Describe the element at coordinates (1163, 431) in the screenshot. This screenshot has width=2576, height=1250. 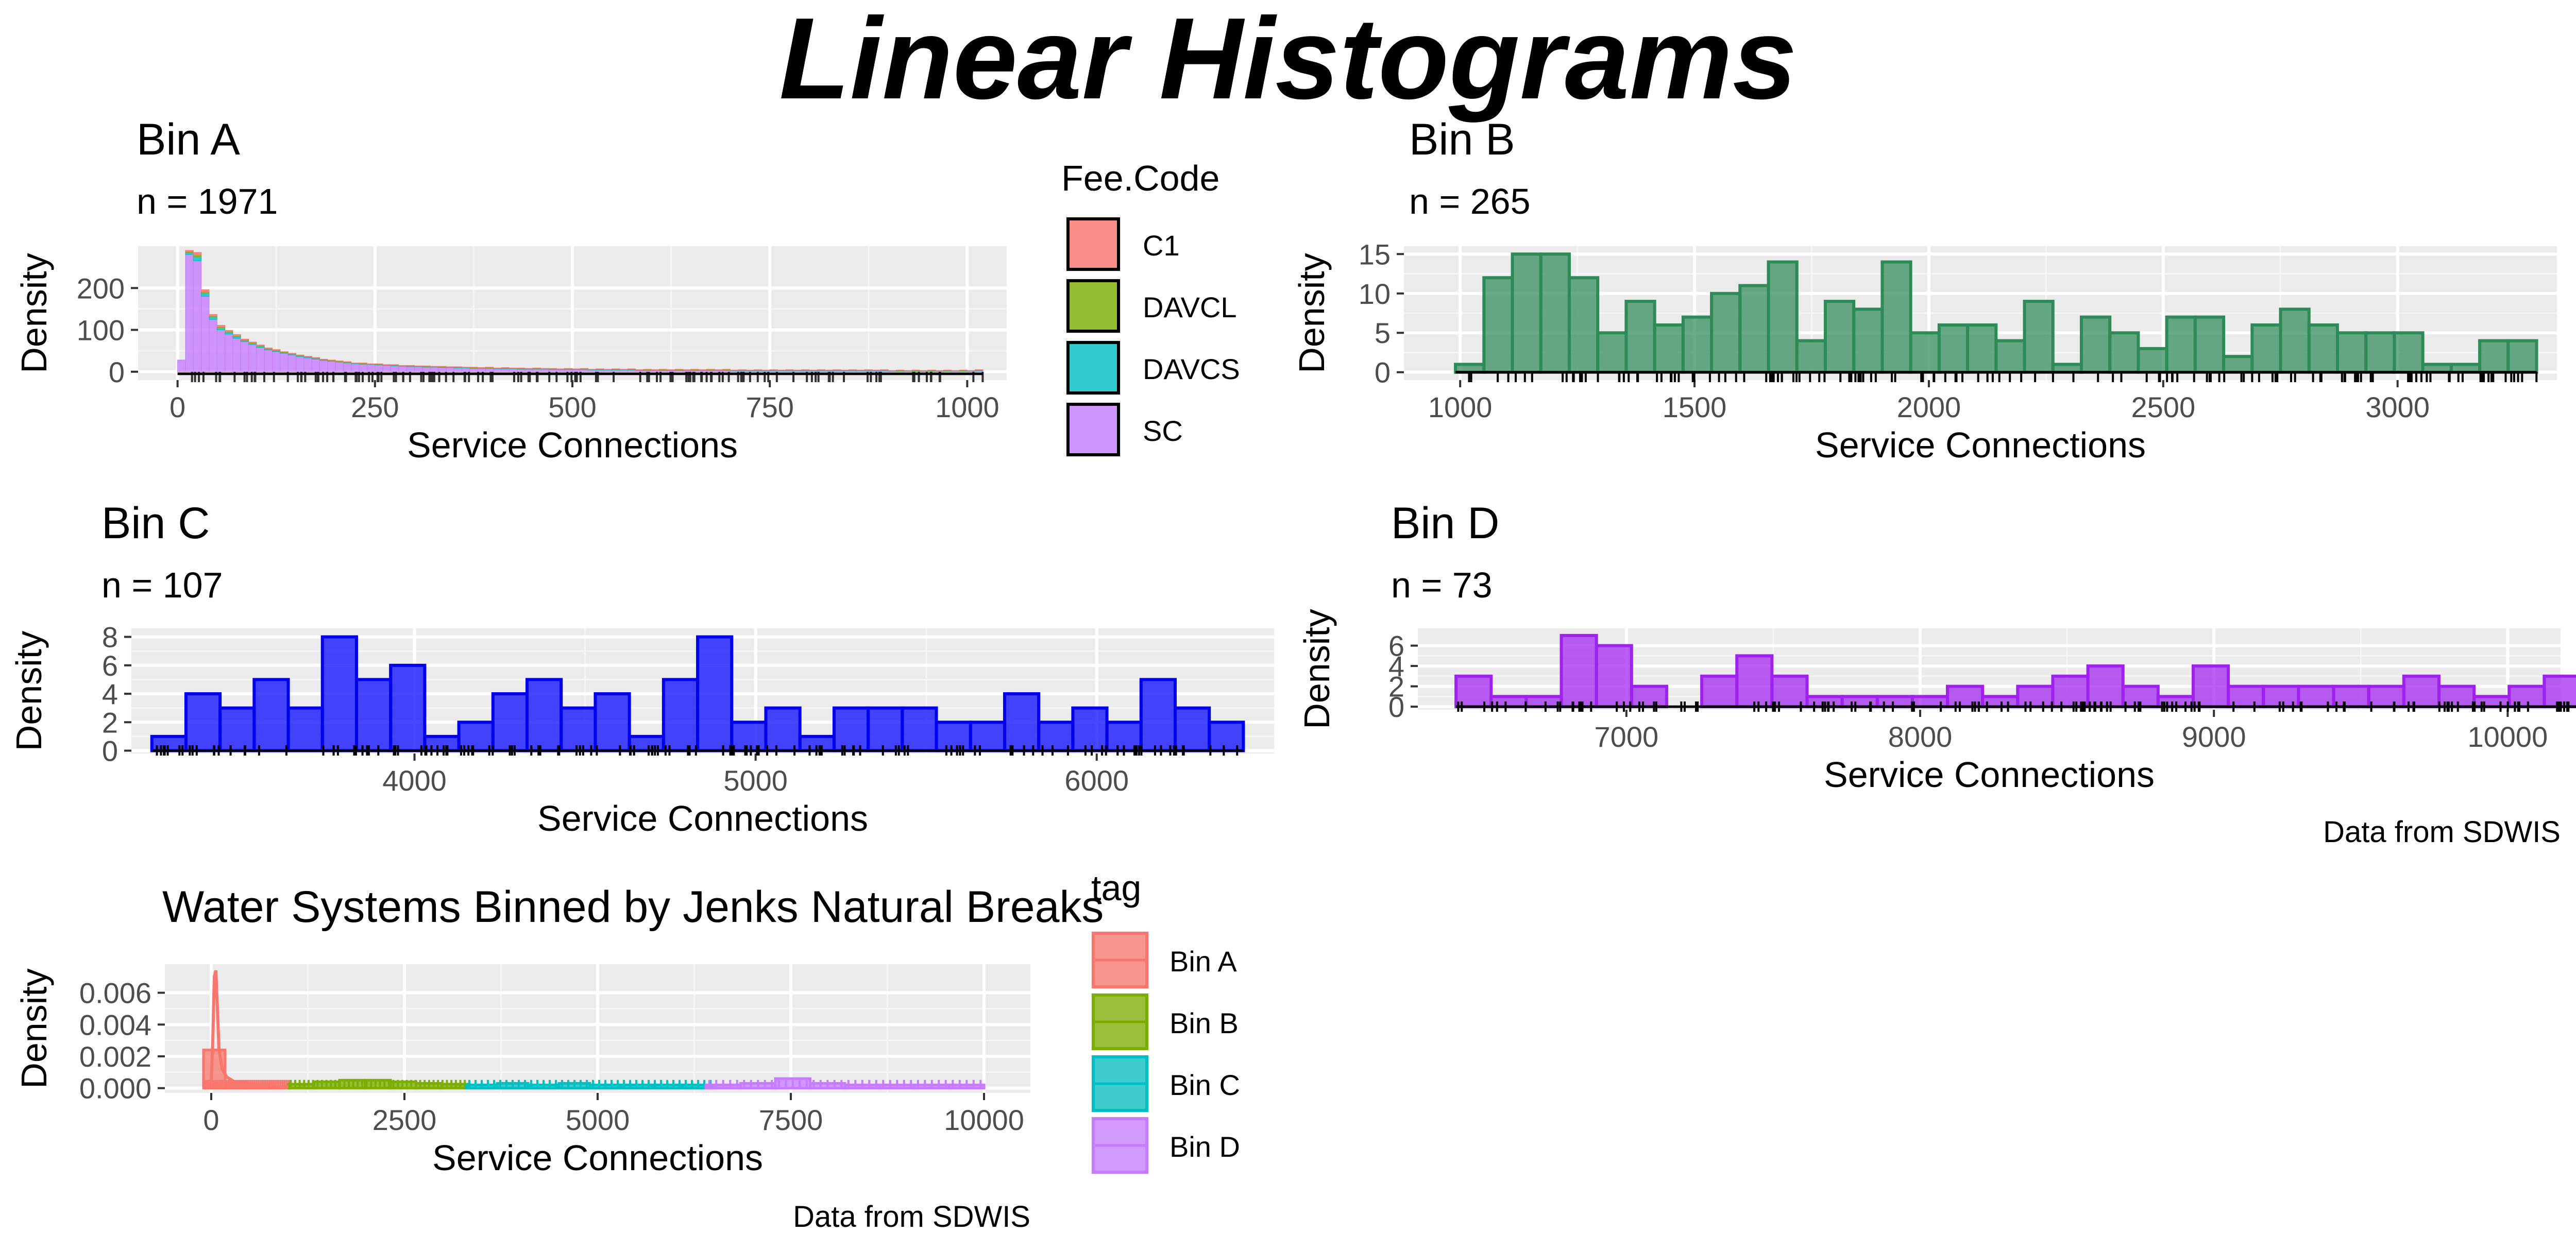
I see `legend-label: SC` at that location.